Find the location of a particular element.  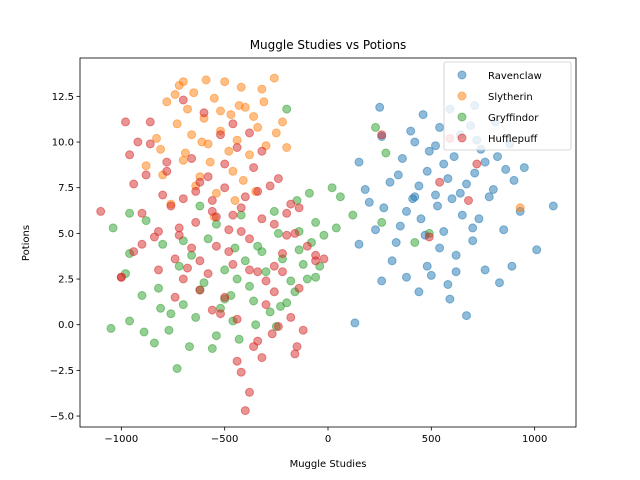

y-axis-label: Potions is located at coordinates (26, 243).